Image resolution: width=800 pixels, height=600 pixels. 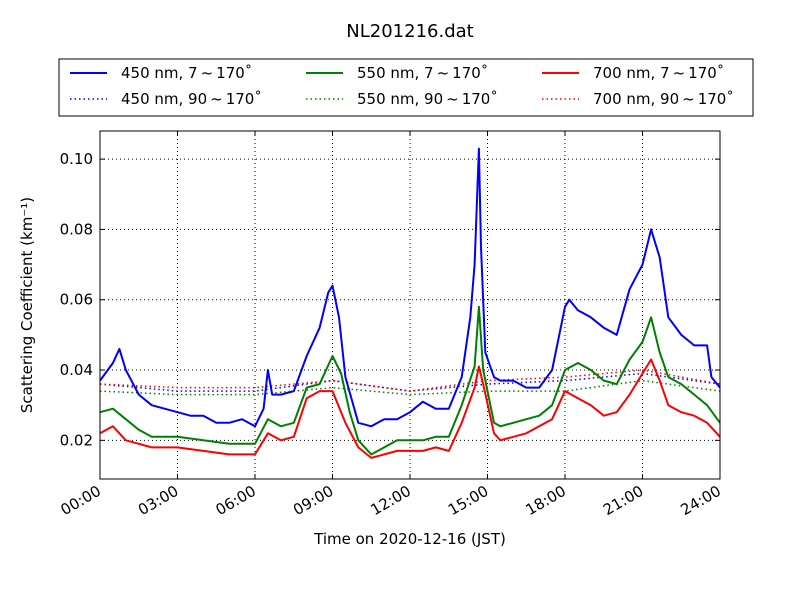 What do you see at coordinates (546, 500) in the screenshot?
I see `x-tick-label: 18:00` at bounding box center [546, 500].